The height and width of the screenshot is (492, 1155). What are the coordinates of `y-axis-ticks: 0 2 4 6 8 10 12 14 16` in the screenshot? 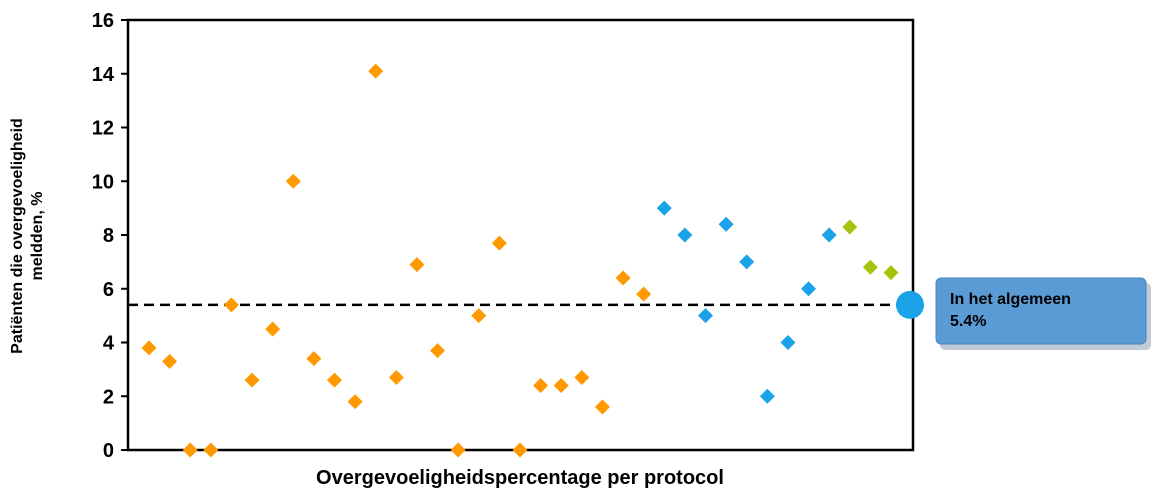 It's located at (110, 236).